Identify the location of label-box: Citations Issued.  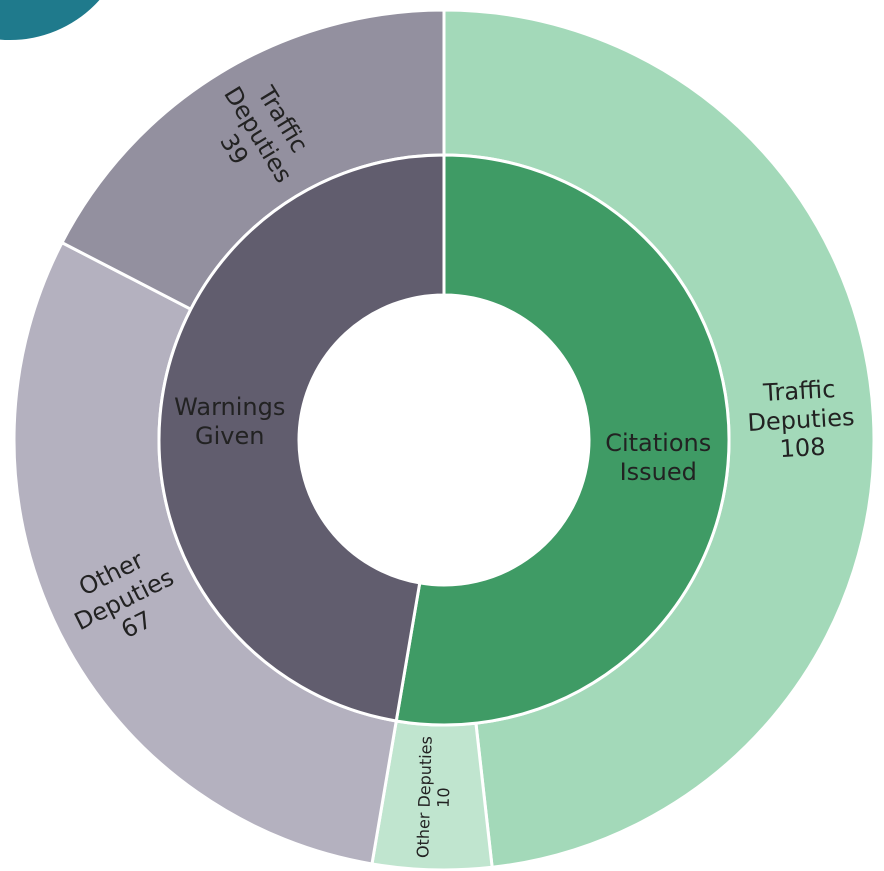
(658, 458).